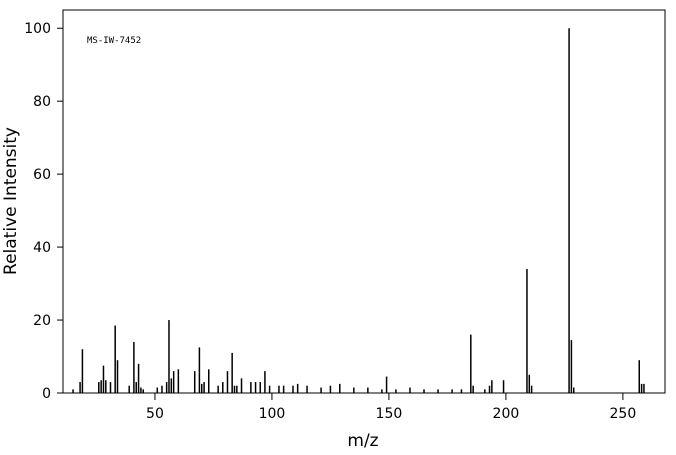 This screenshot has width=676, height=455. I want to click on y-tick-label: 60, so click(42, 175).